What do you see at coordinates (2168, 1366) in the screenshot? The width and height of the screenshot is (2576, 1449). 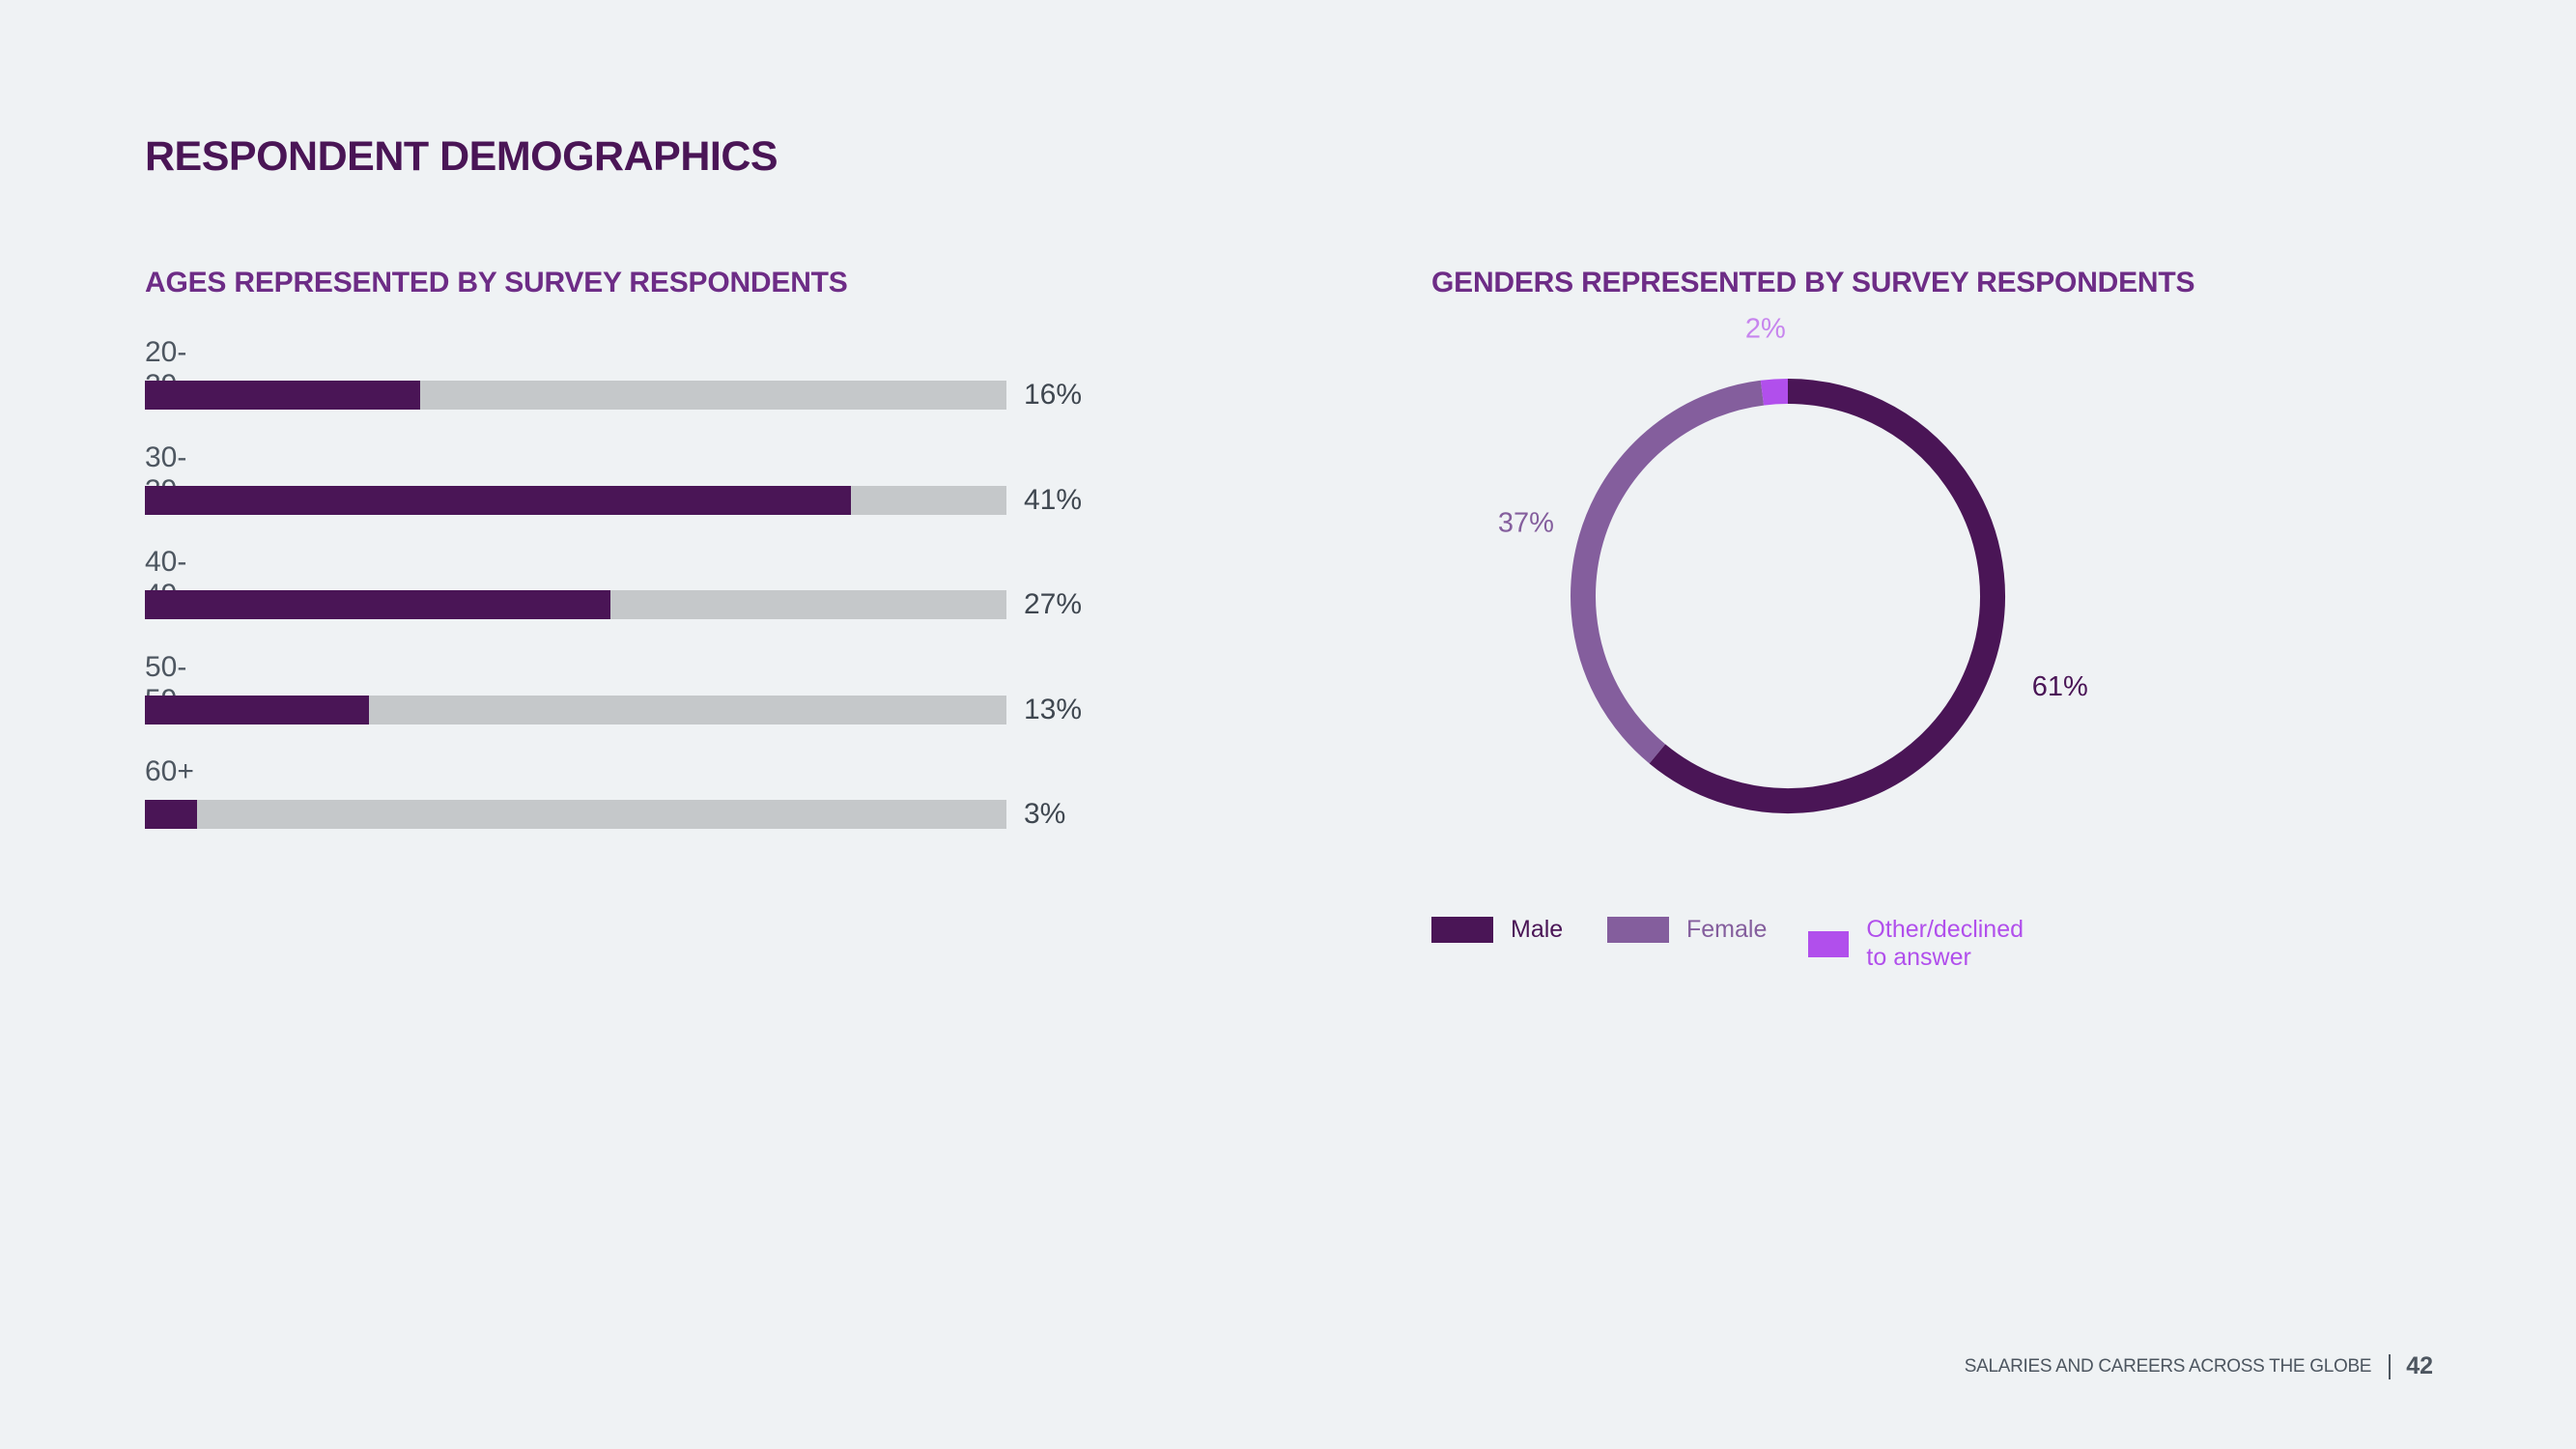 I see `footer-text: SALARIES AND CAREERS ACROSS THE GLOBE` at bounding box center [2168, 1366].